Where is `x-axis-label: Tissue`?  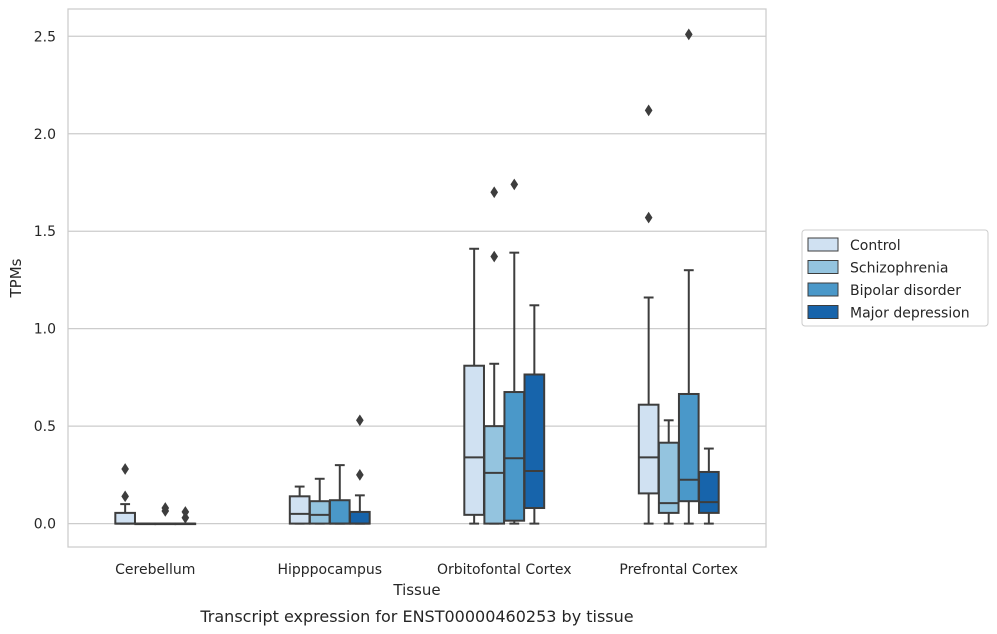
x-axis-label: Tissue is located at coordinates (416, 590).